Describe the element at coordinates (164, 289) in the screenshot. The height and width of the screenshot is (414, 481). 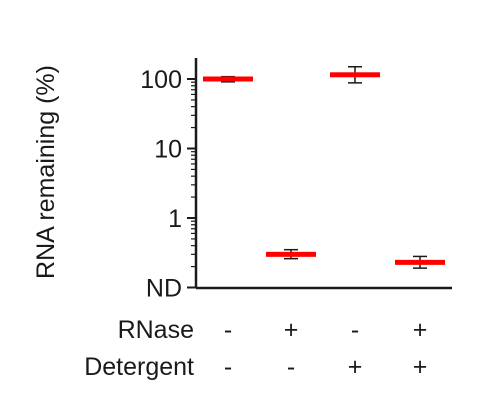
I see `y-tick-label: ND` at that location.